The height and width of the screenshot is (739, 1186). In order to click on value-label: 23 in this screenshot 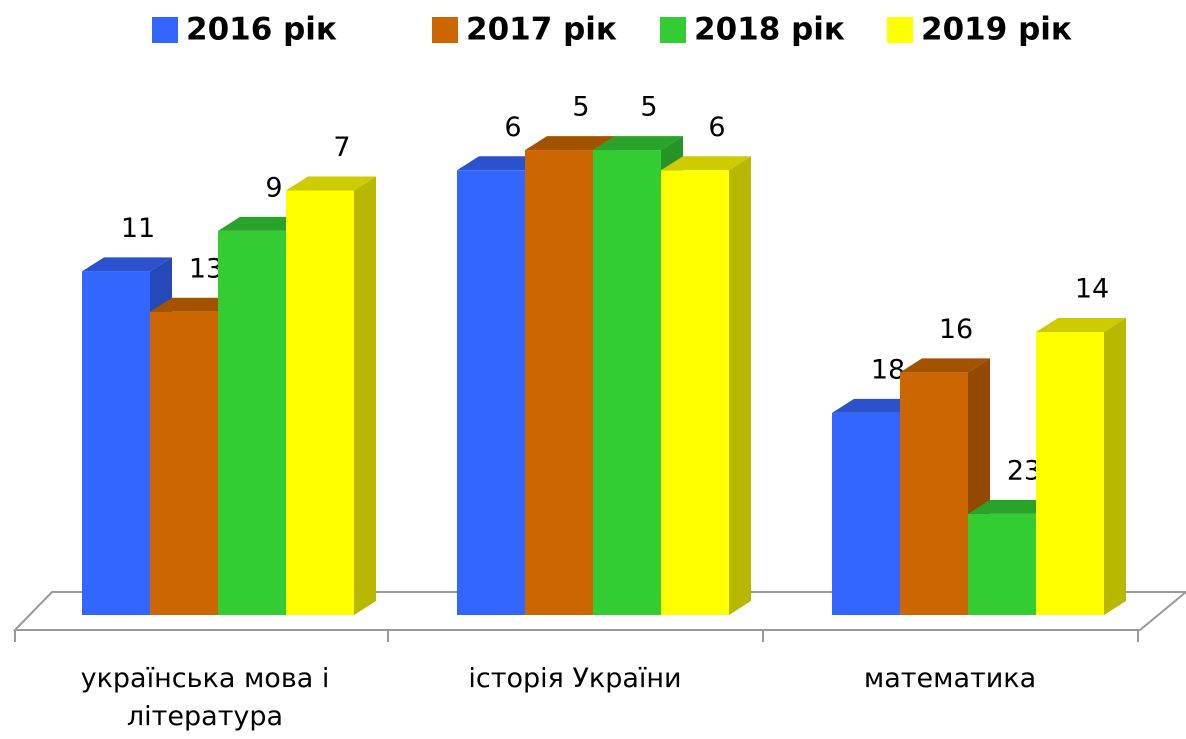, I will do `click(1024, 470)`.